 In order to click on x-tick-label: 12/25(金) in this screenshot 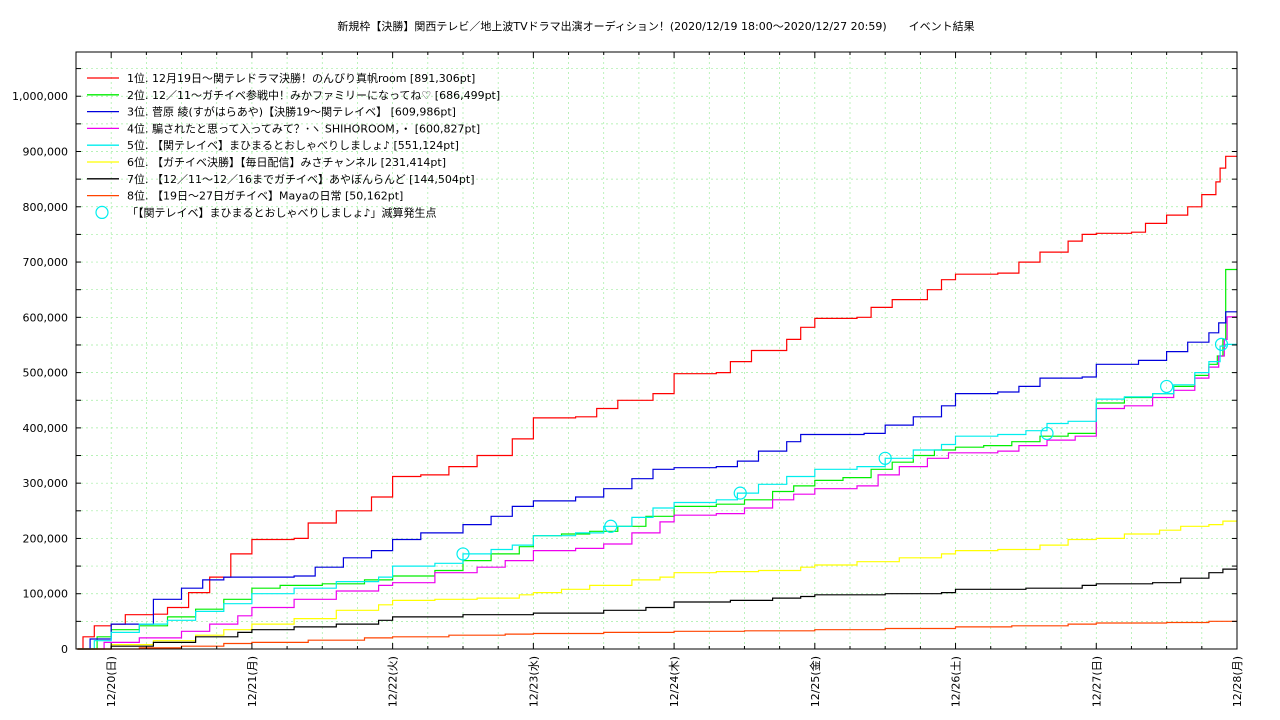, I will do `click(815, 681)`.